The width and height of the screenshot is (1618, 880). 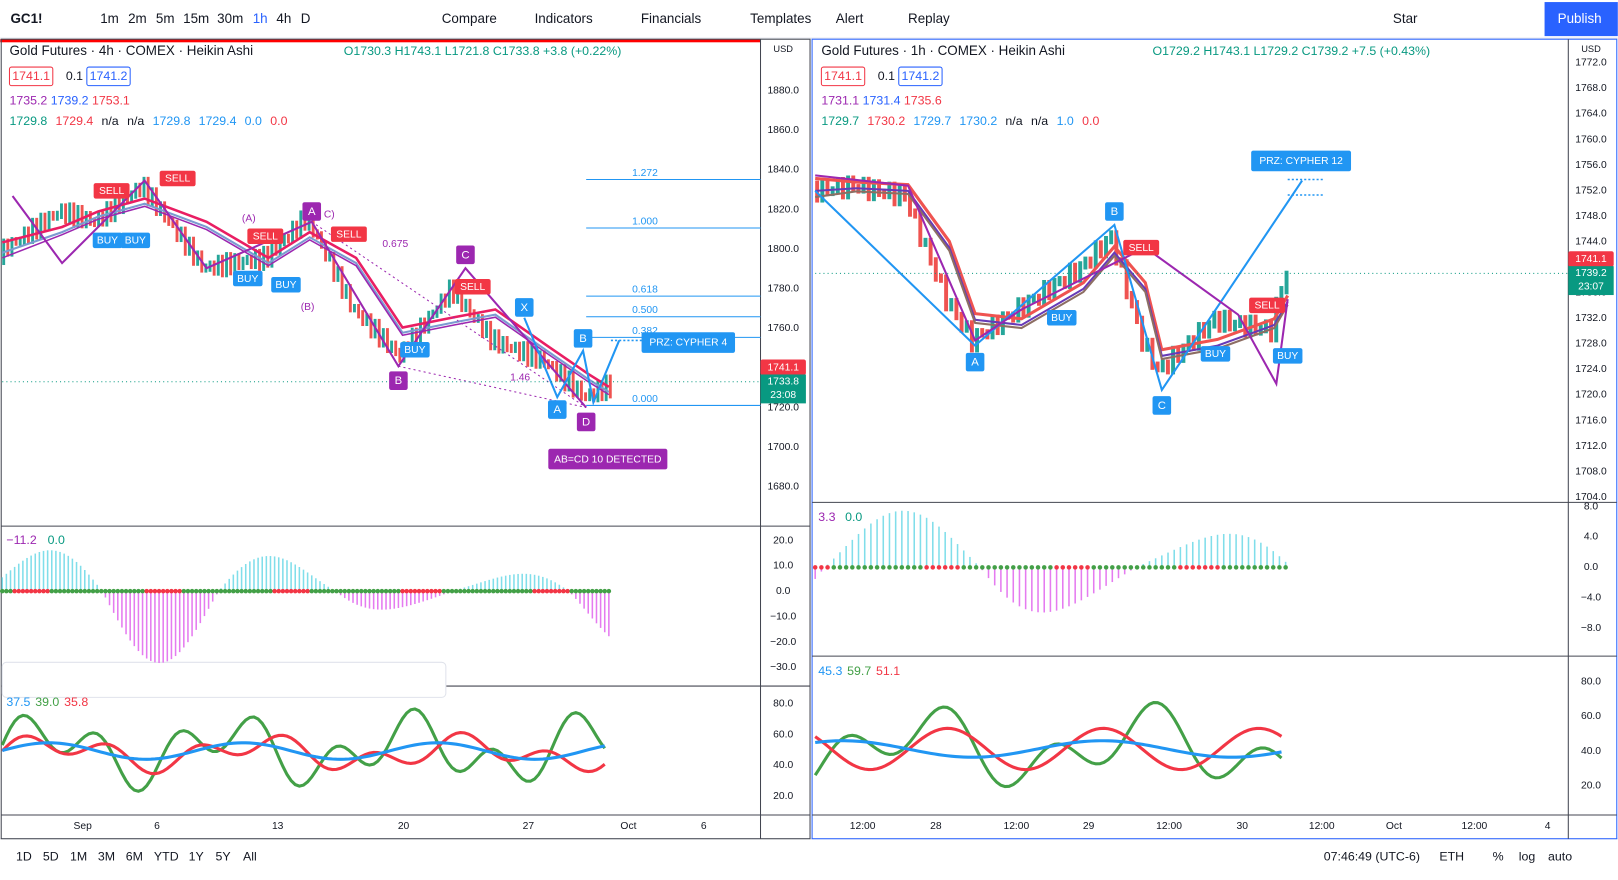 I want to click on range-button: 1Y, so click(x=196, y=857).